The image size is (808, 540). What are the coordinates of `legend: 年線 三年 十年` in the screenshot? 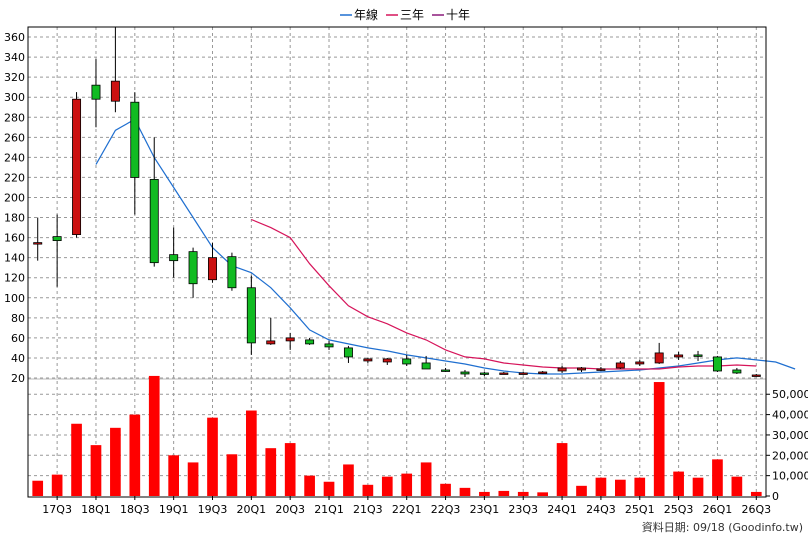 It's located at (405, 14).